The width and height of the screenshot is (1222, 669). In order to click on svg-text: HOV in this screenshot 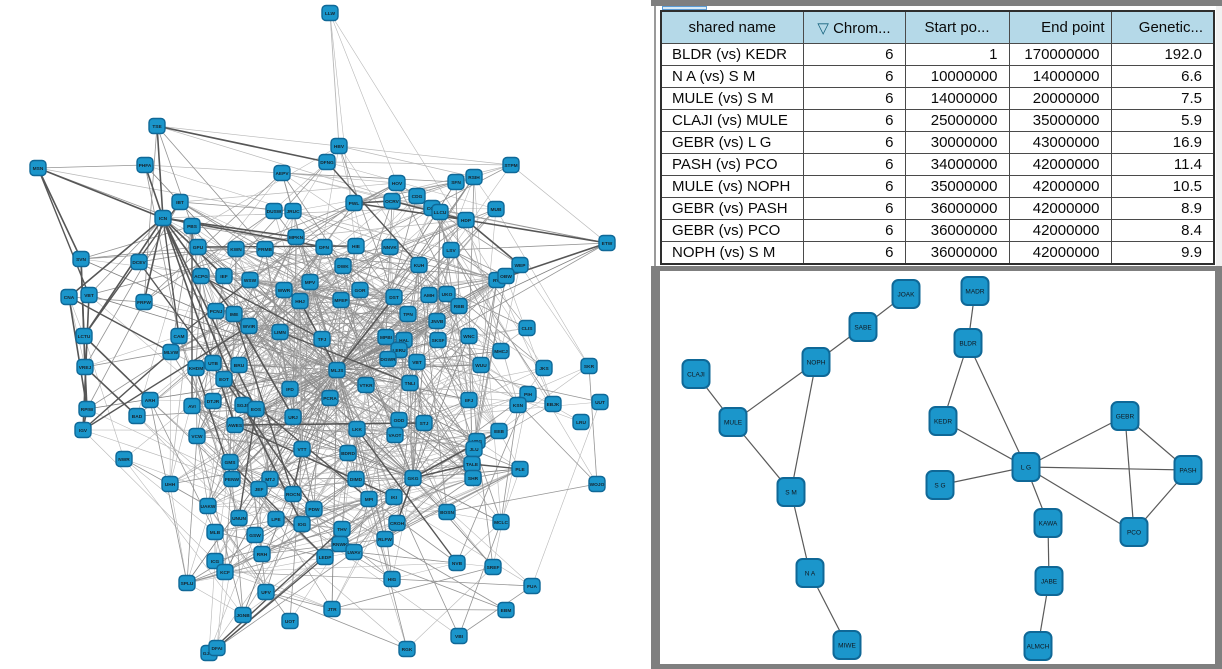, I will do `click(397, 184)`.